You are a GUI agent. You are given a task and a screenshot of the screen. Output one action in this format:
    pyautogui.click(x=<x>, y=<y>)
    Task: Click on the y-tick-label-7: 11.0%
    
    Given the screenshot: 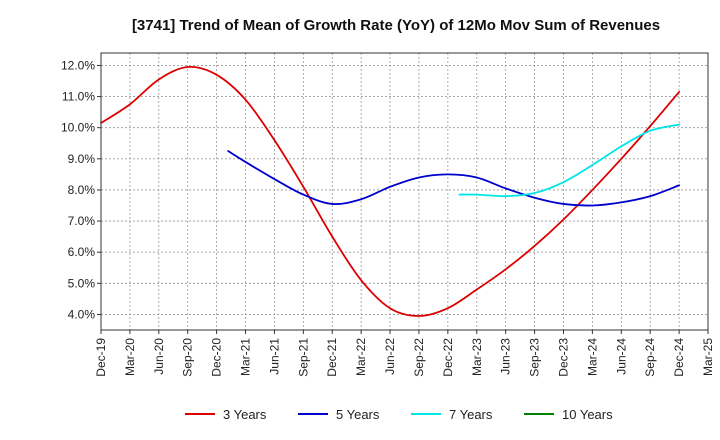 What is the action you would take?
    pyautogui.click(x=78, y=97)
    